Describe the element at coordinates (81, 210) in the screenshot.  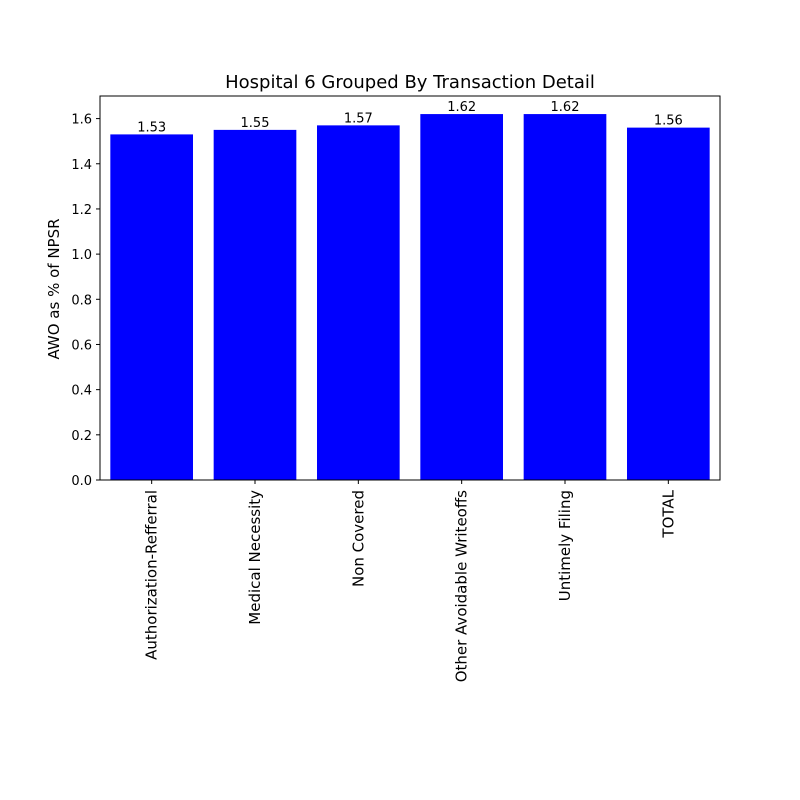
I see `y-tick-label-6: 1.2` at that location.